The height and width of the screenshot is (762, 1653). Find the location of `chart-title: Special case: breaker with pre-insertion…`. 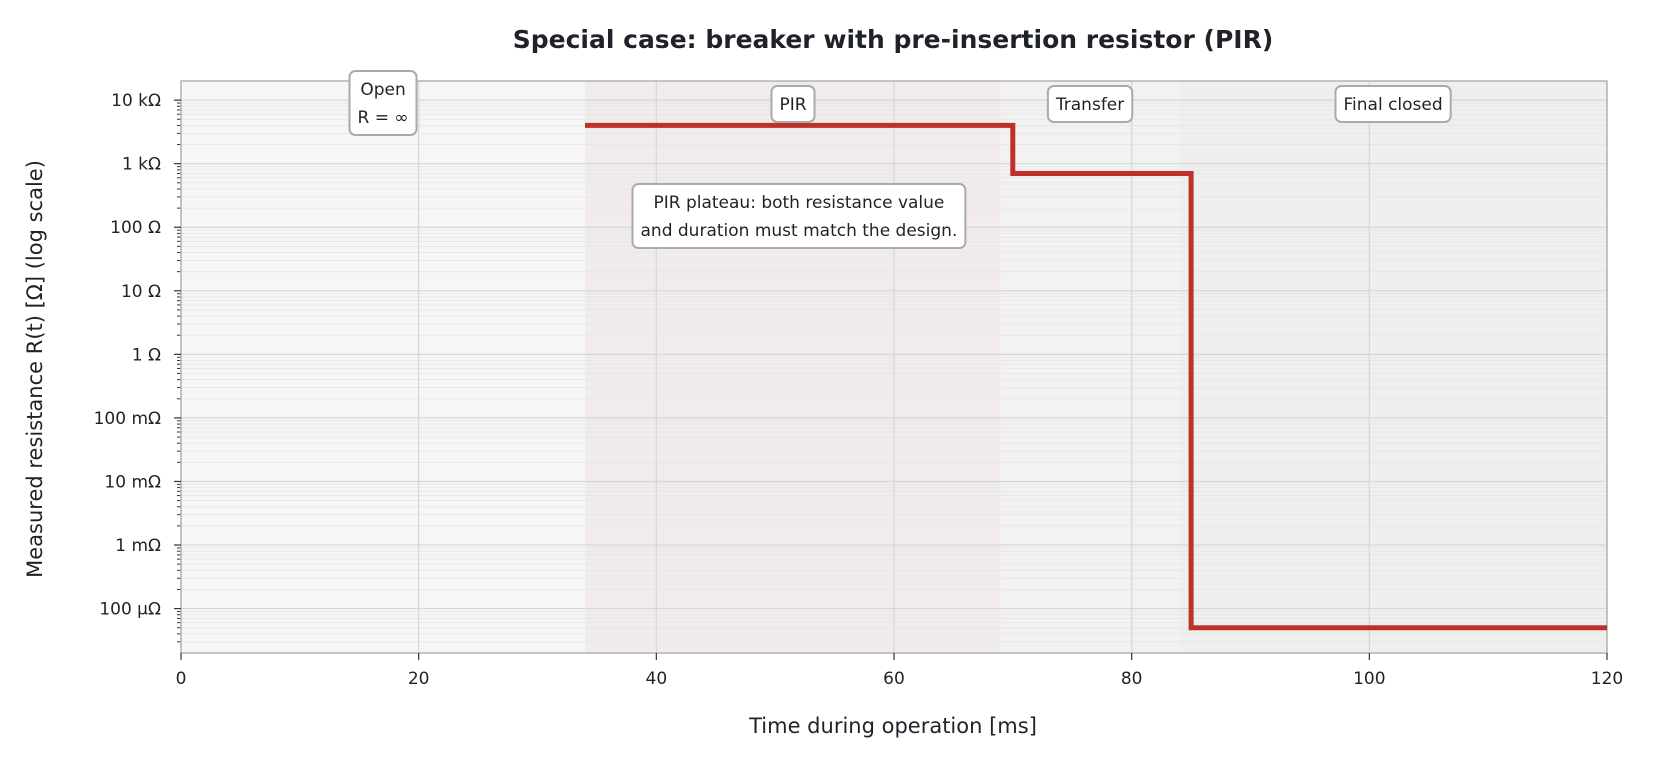

chart-title: Special case: breaker with pre-insertion… is located at coordinates (893, 39).